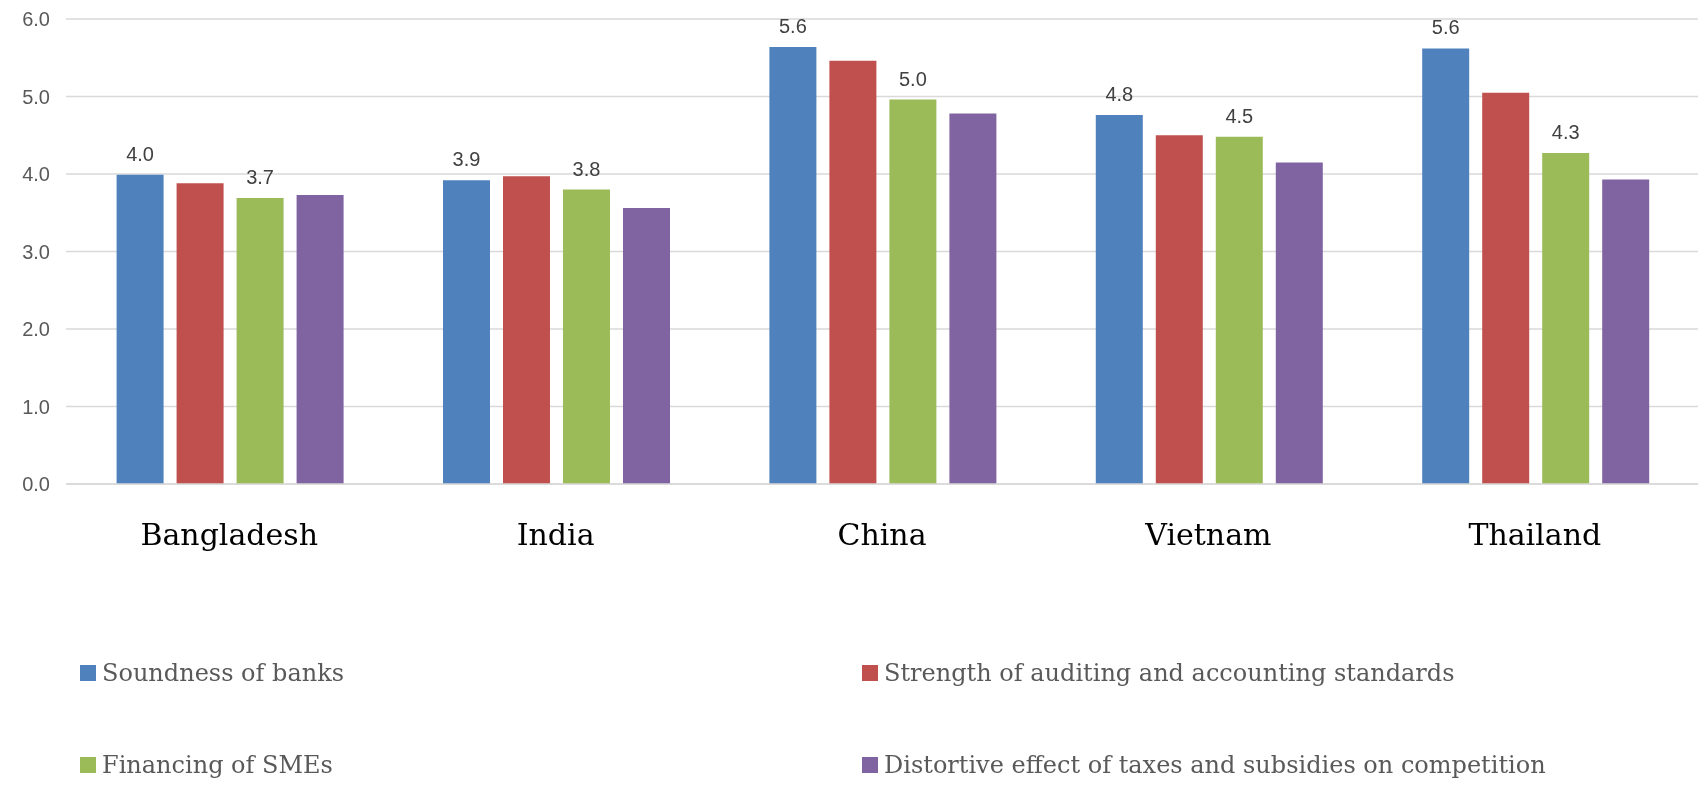  What do you see at coordinates (1119, 94) in the screenshot?
I see `data-label: 4.8` at bounding box center [1119, 94].